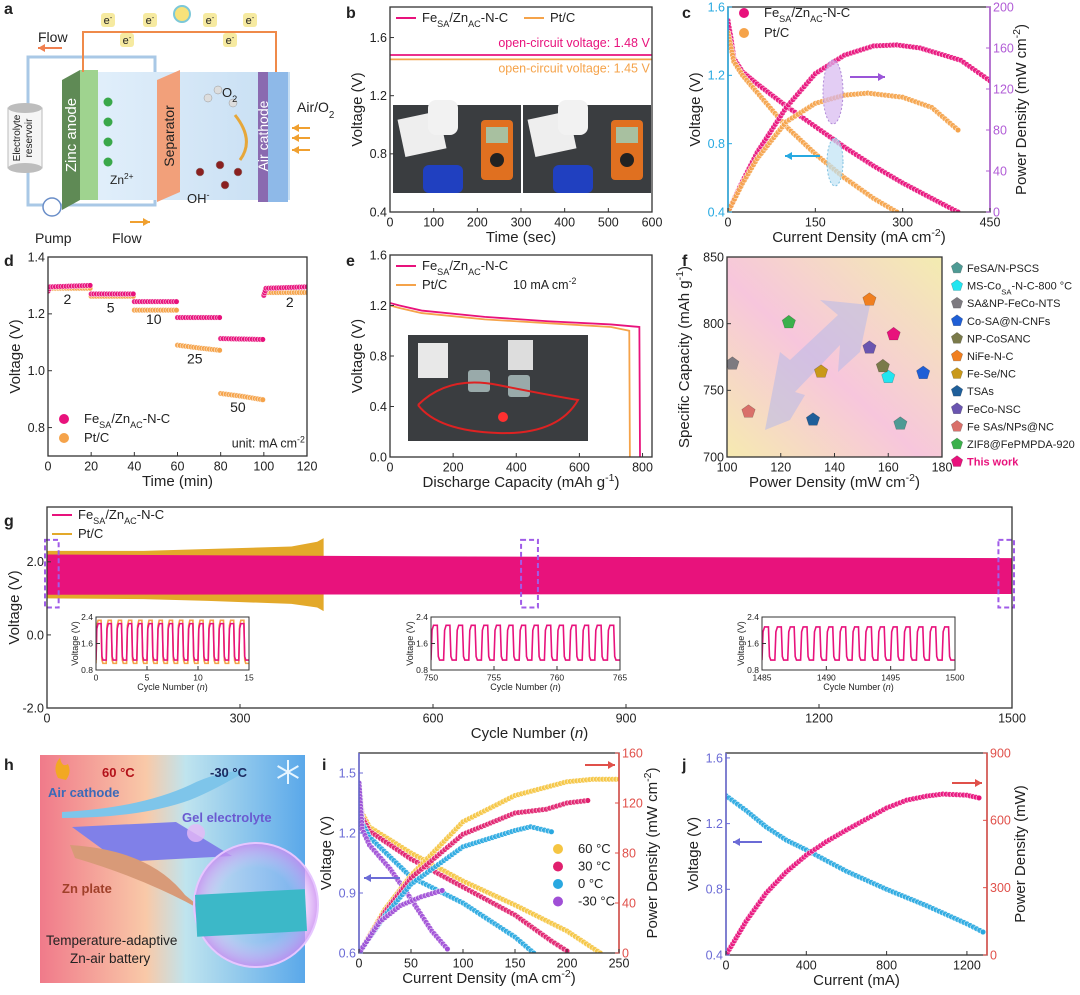  I want to click on legend-item: Fe SAs/NPs@NC, so click(1002, 426).